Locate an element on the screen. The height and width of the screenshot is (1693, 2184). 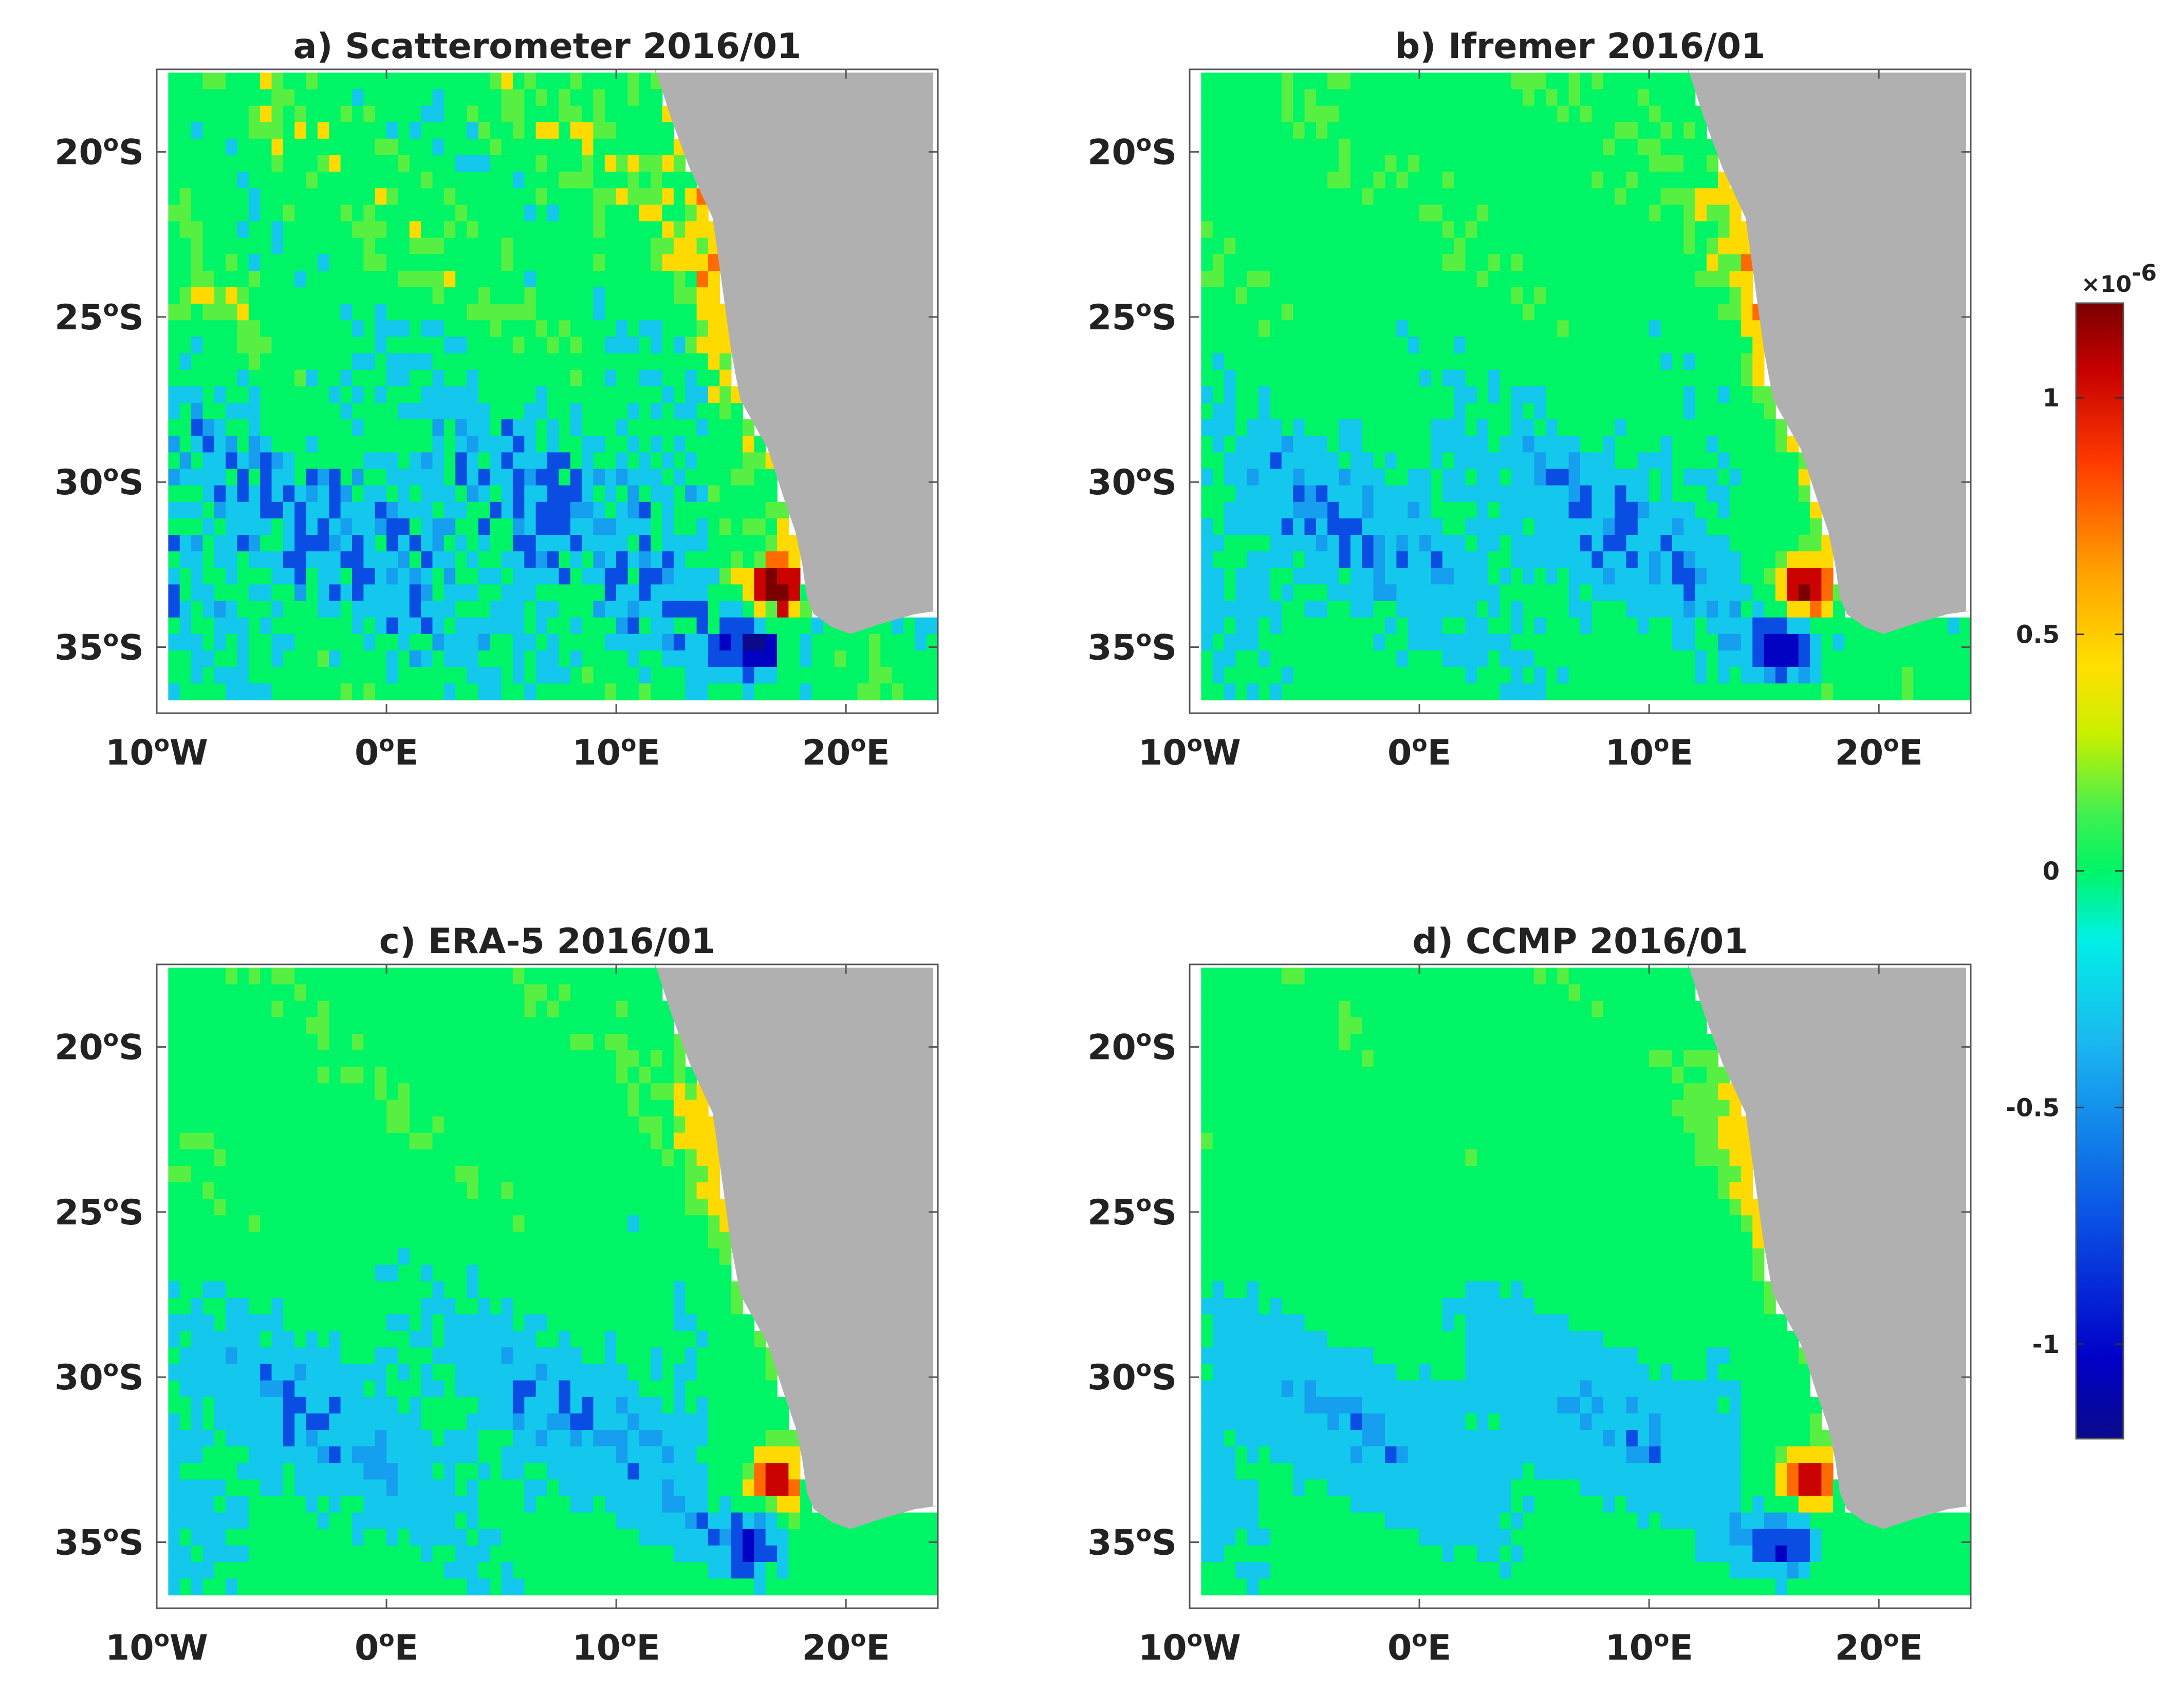
colorbar-tick-label: 0.5 is located at coordinates (2038, 635).